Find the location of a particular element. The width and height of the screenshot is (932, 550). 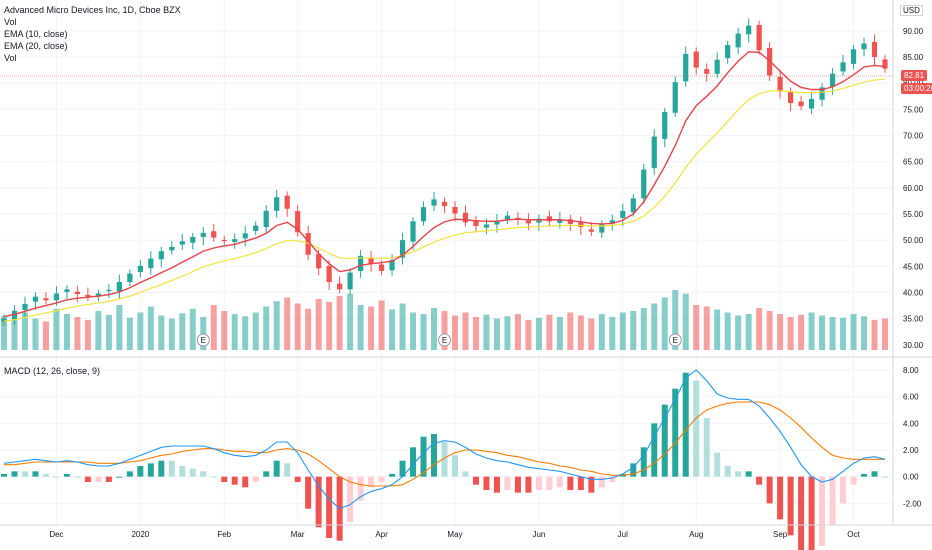

macd-axis: -2.00 0.00 2.00 4.00 6.00 8.00 is located at coordinates (912, 437).